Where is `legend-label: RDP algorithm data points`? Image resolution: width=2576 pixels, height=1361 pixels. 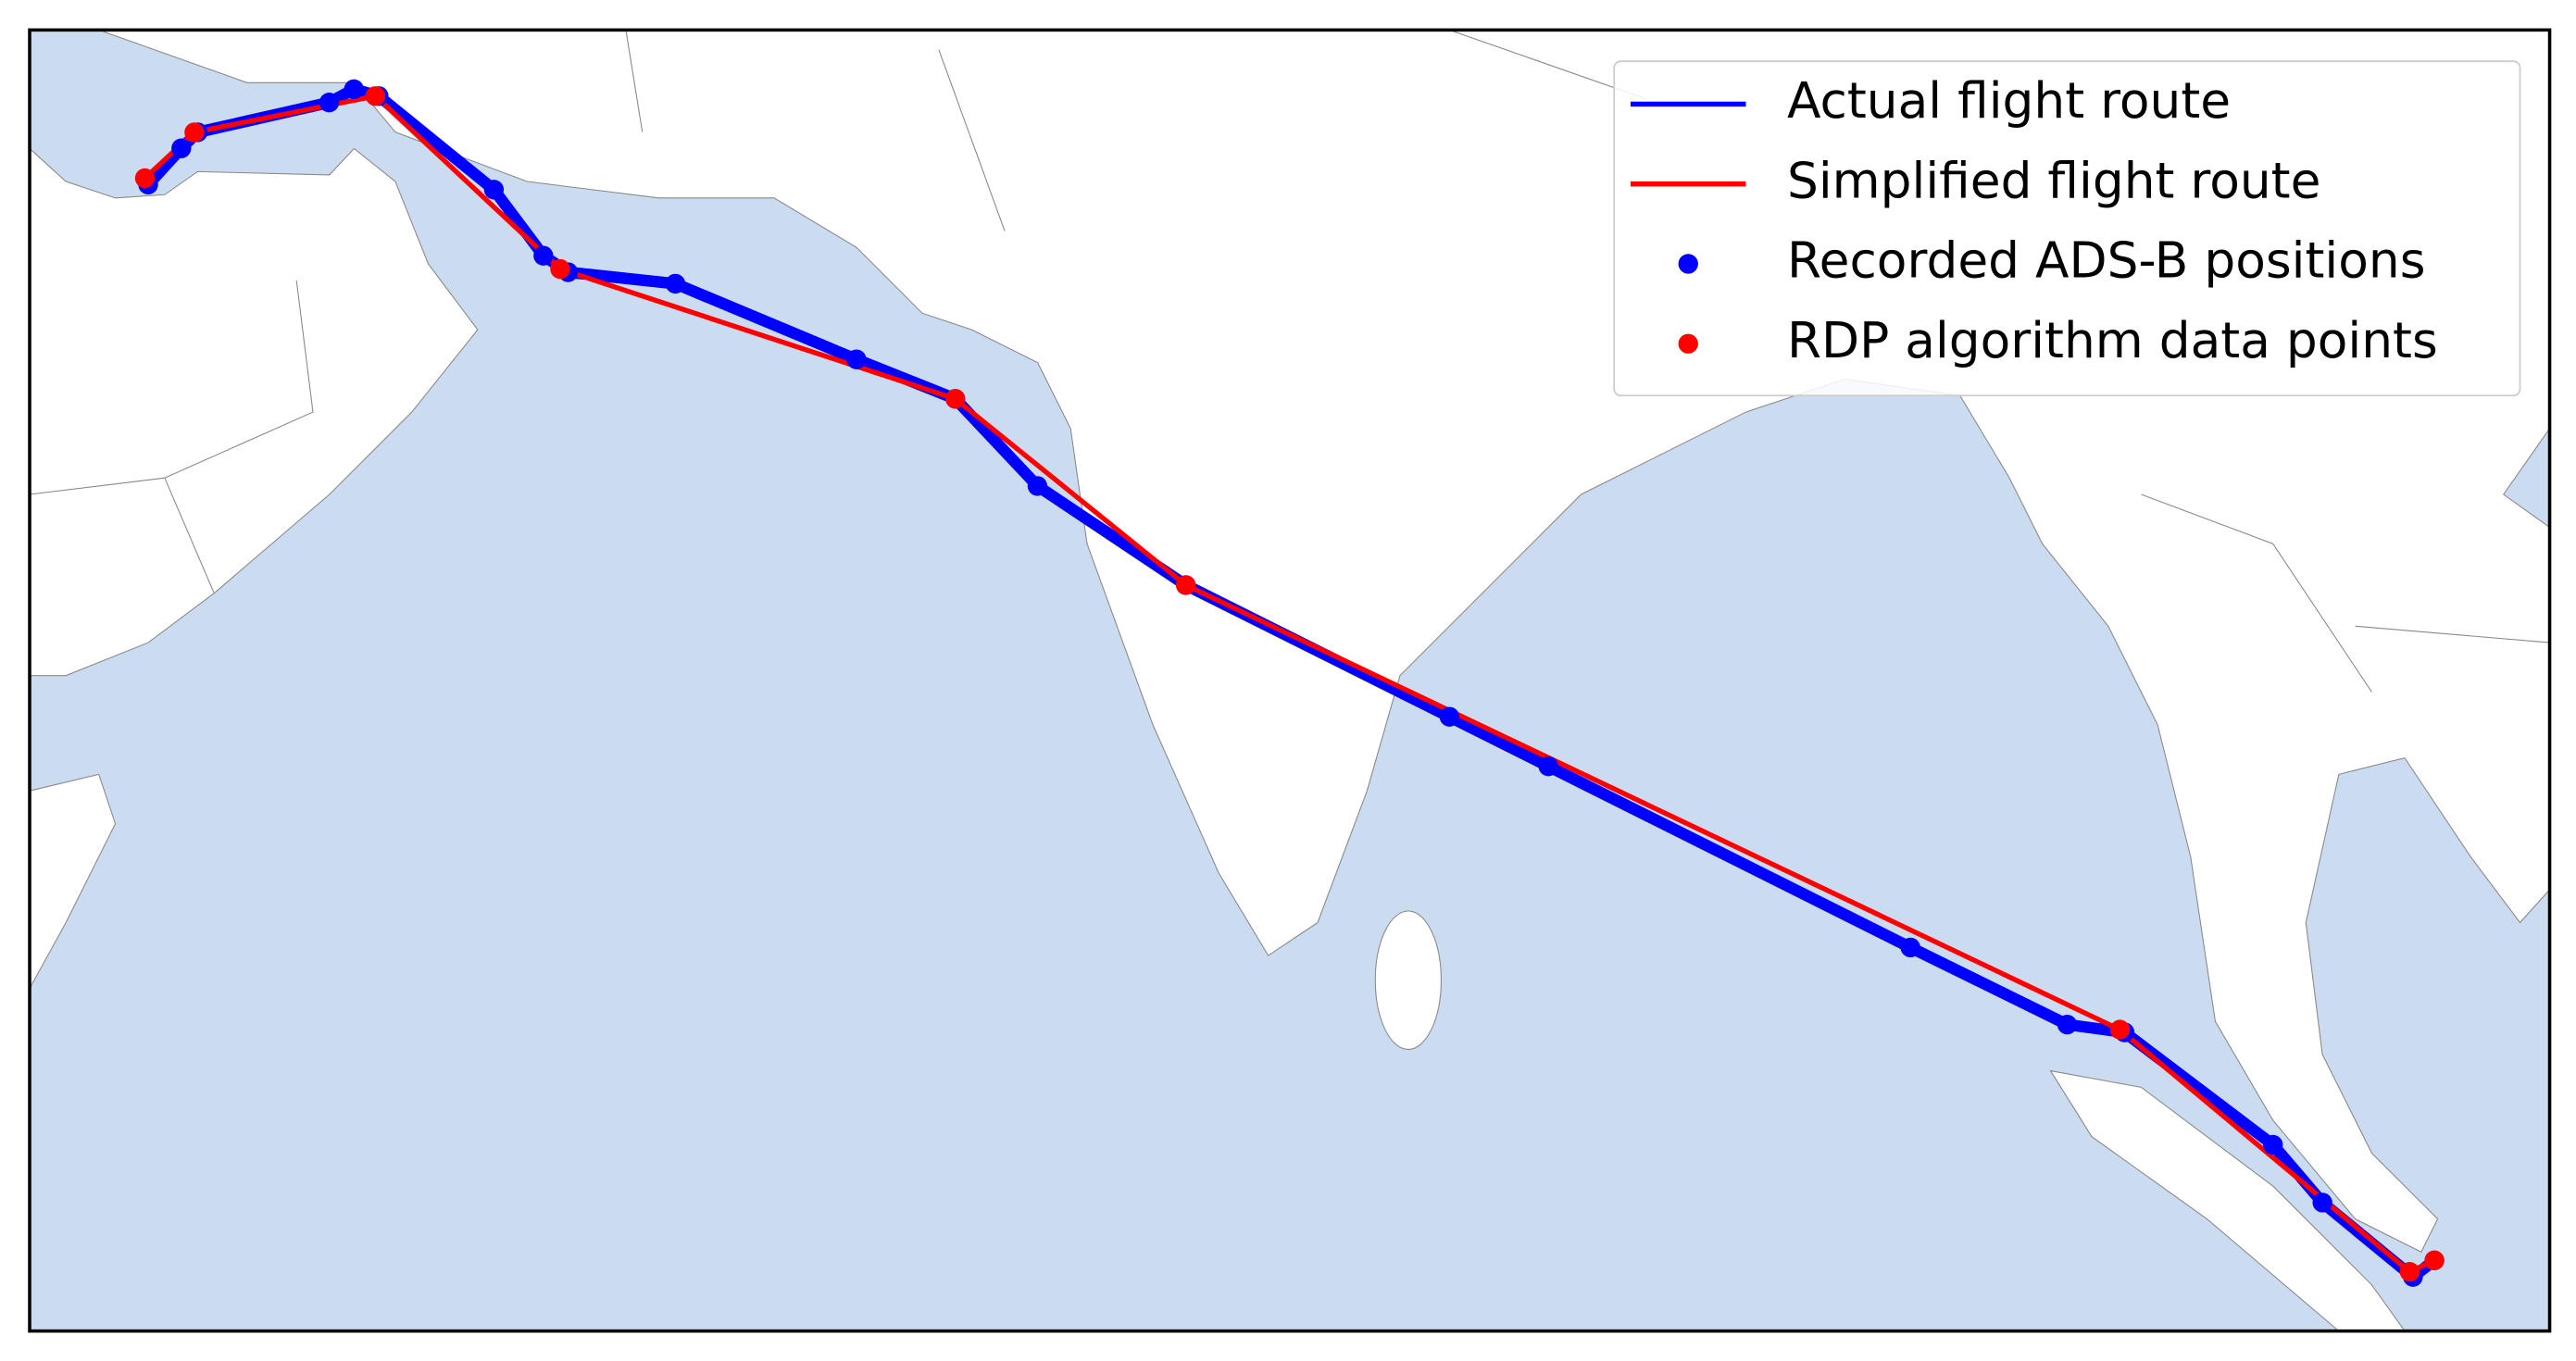 legend-label: RDP algorithm data points is located at coordinates (2112, 340).